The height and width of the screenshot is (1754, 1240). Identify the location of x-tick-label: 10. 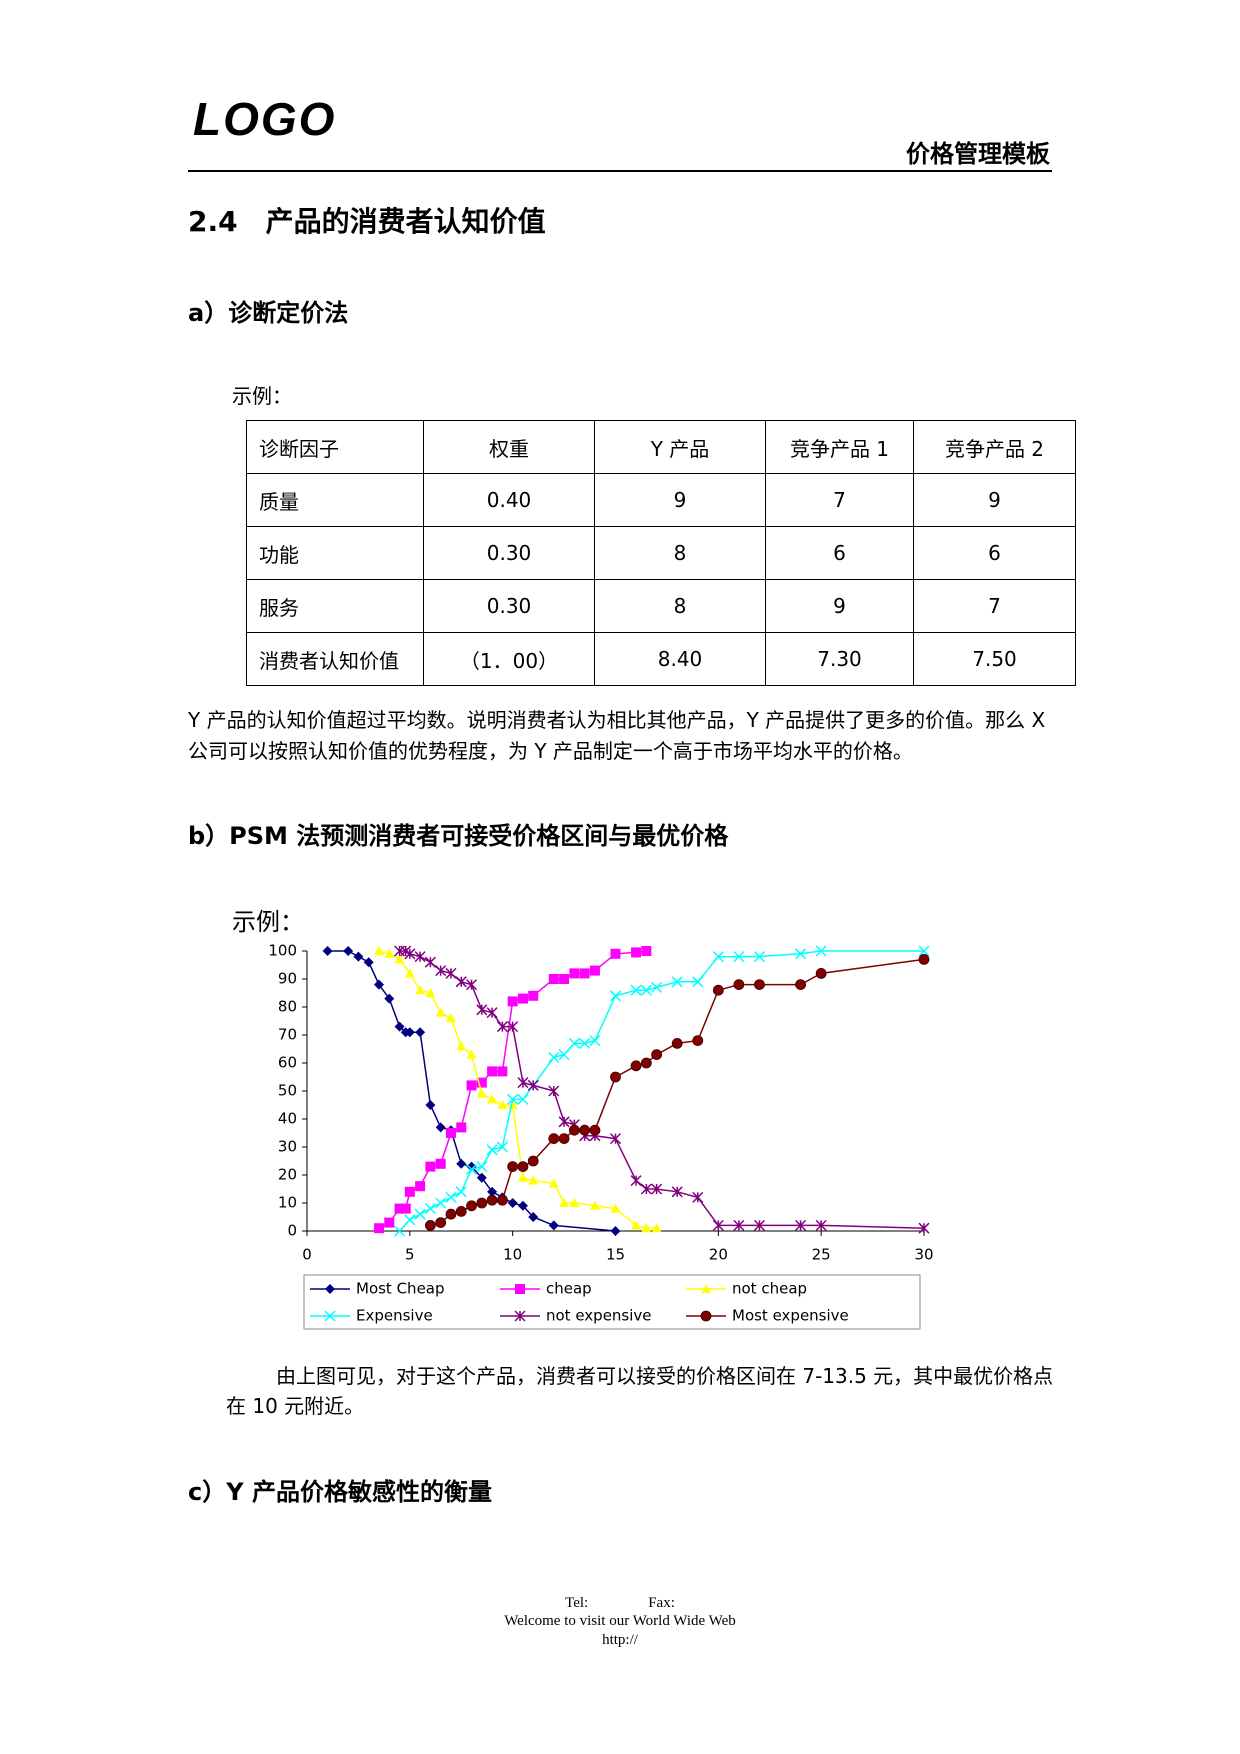
(512, 1255).